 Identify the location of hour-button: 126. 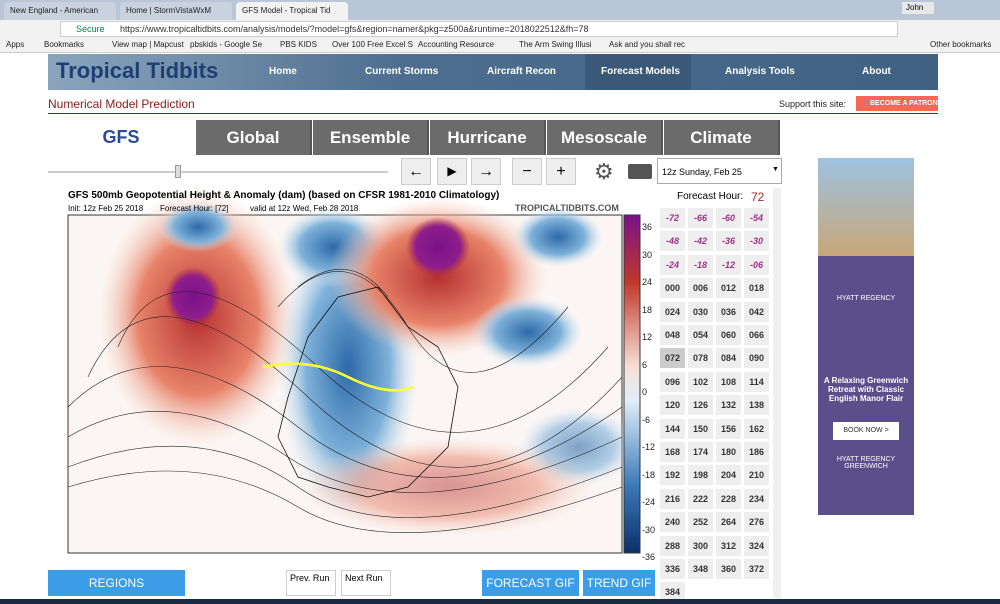
(700, 405).